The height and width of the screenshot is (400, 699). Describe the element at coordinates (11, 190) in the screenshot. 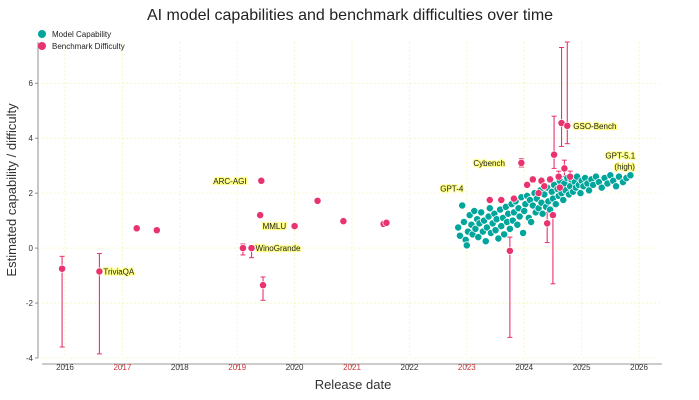

I see `y-axis-title: Estimated capability / difficulty` at that location.